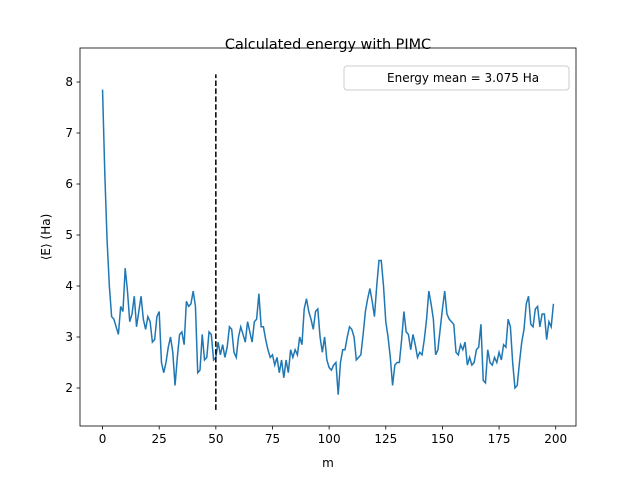 Image resolution: width=640 pixels, height=480 pixels. I want to click on y-axis-label: ⟨E⟩ (Ha), so click(46, 237).